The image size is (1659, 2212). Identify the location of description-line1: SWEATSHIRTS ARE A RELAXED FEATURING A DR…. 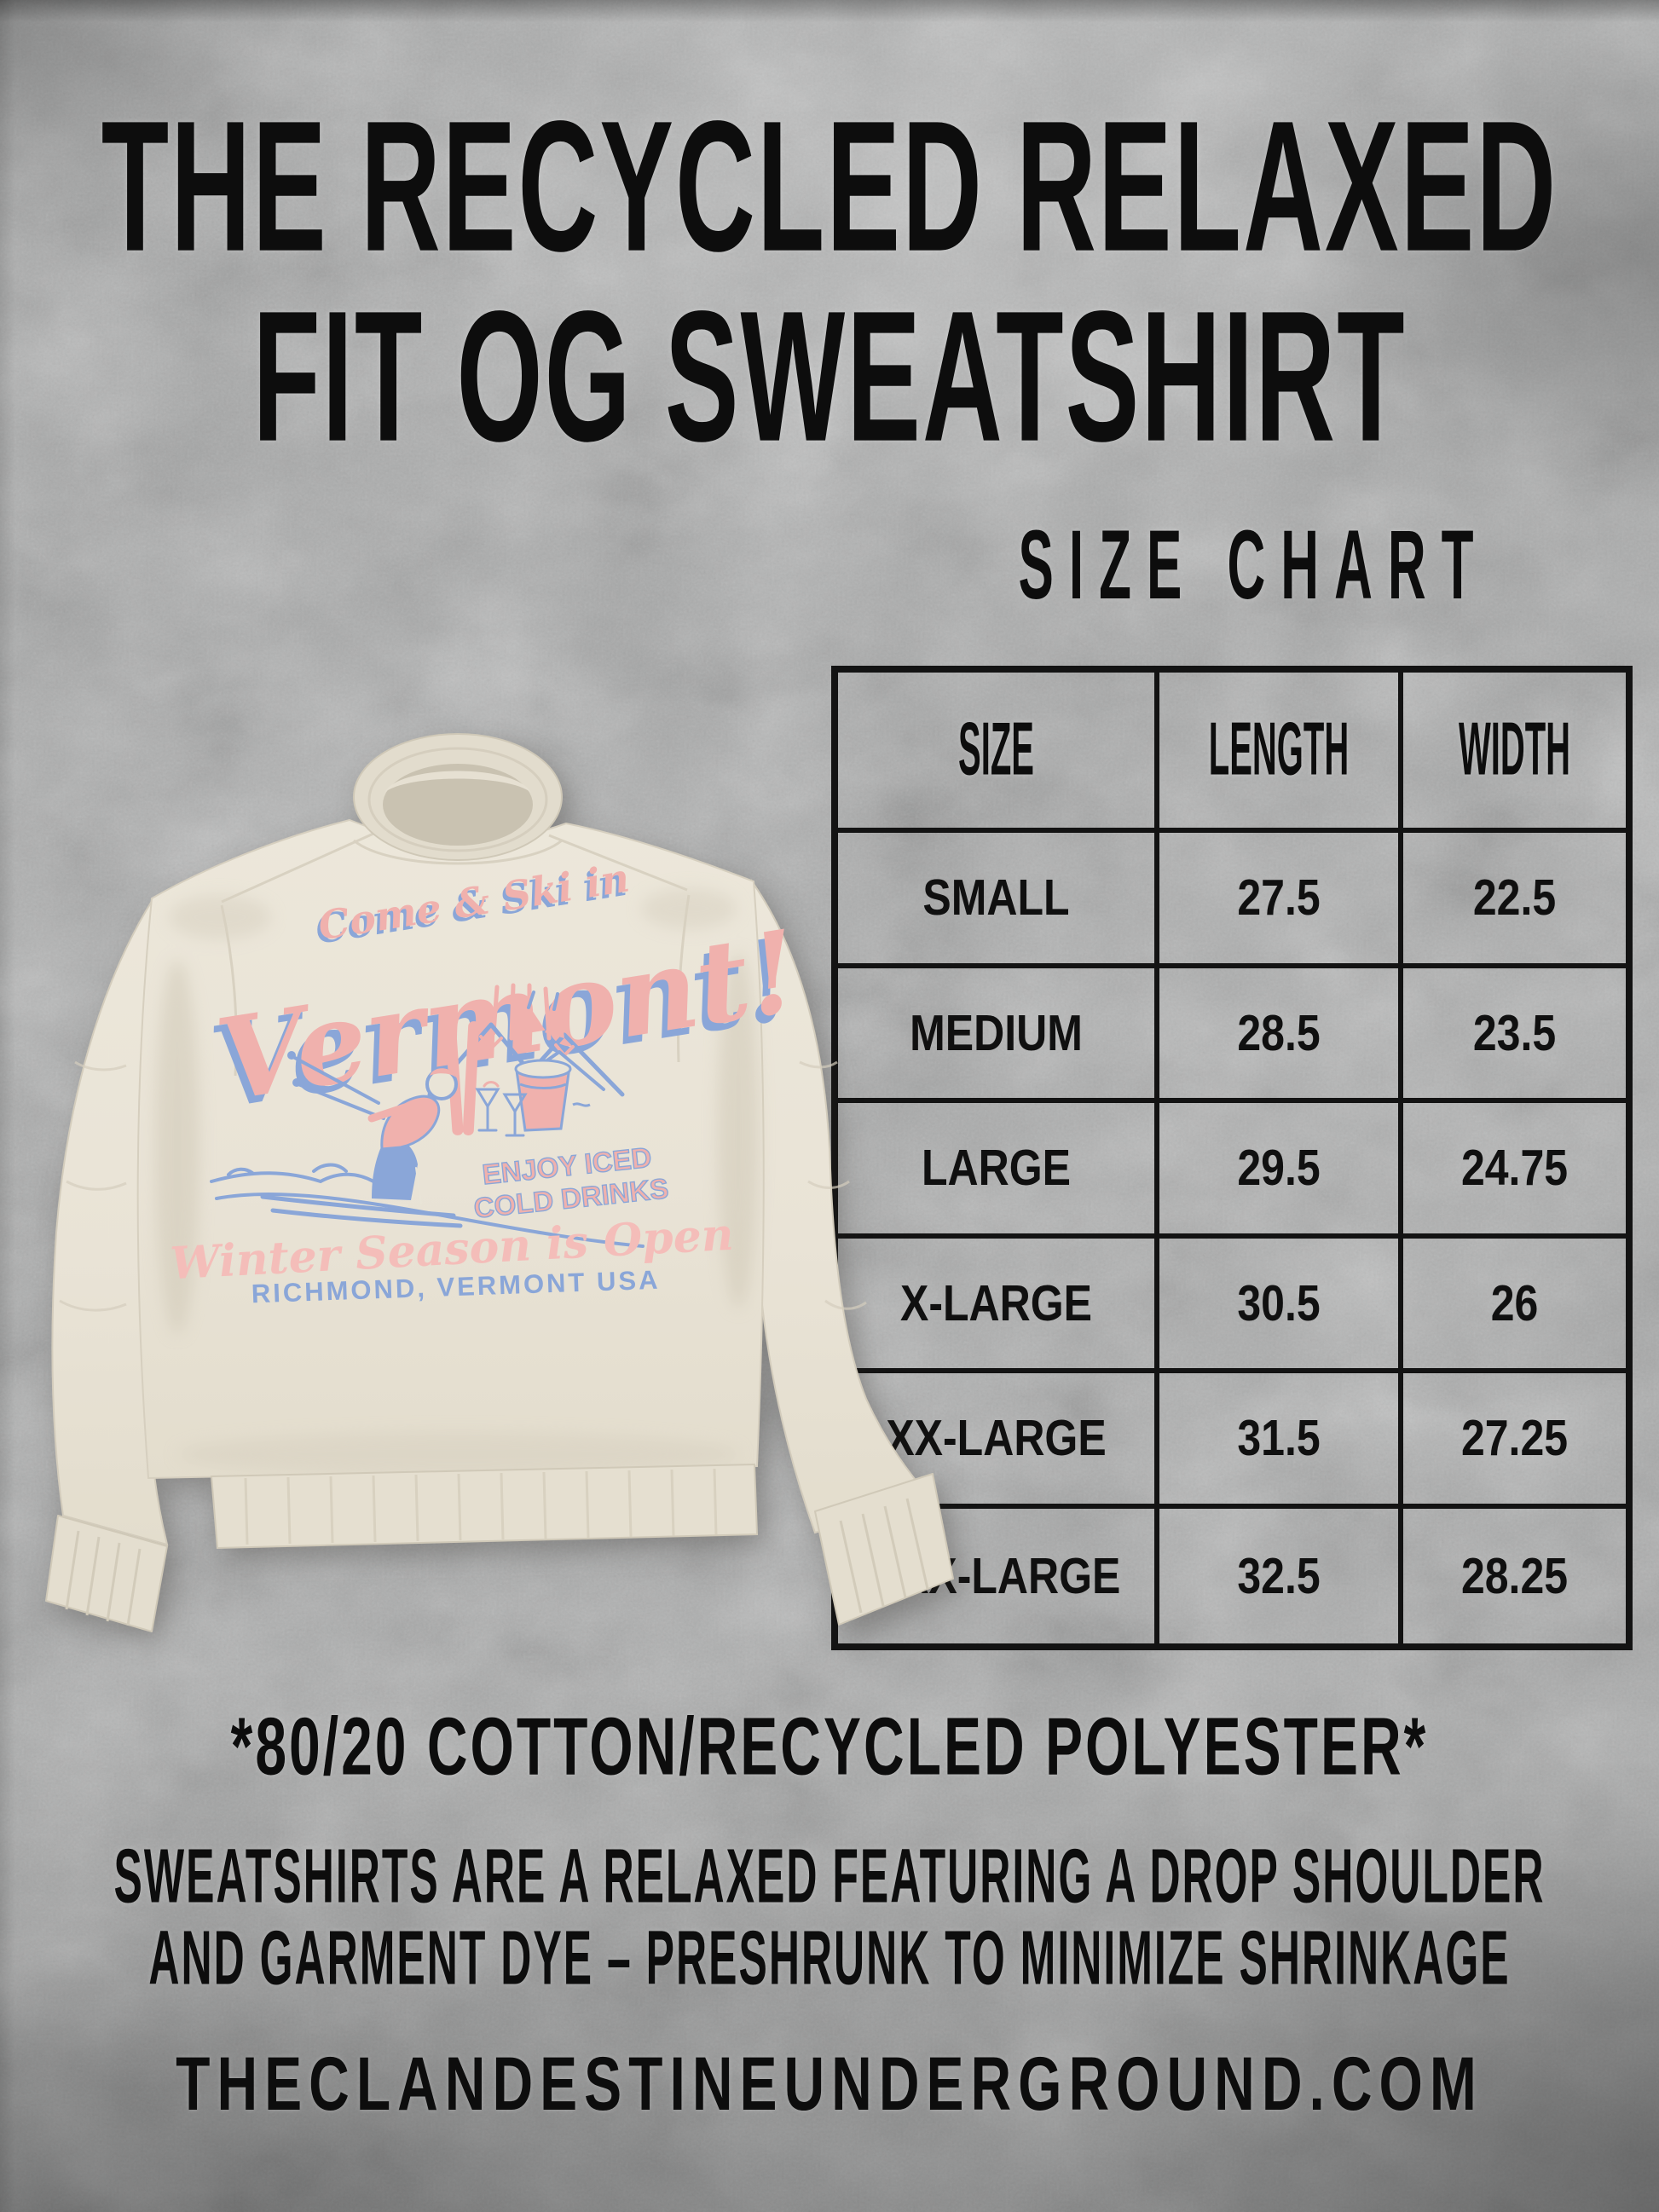
(830, 1876).